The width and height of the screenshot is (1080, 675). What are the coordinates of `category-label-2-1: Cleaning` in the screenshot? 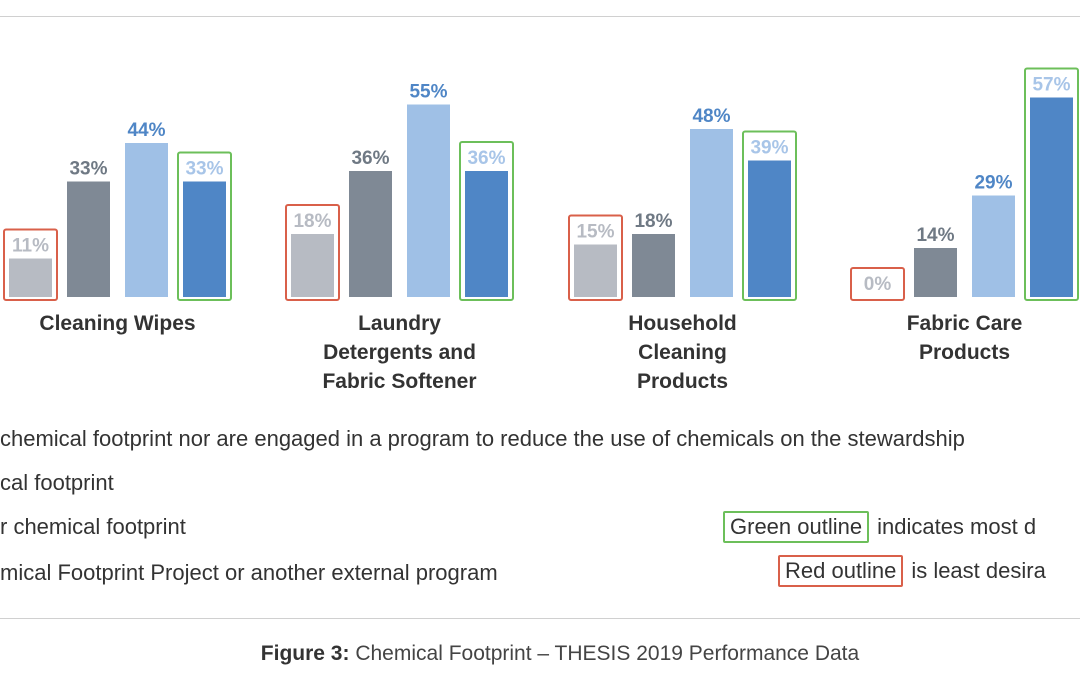 It's located at (682, 352).